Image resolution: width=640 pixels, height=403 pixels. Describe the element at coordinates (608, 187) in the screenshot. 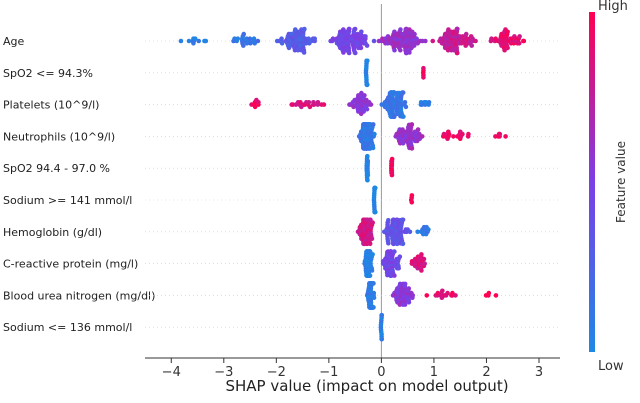

I see `colorbar: High Low Feature value` at that location.